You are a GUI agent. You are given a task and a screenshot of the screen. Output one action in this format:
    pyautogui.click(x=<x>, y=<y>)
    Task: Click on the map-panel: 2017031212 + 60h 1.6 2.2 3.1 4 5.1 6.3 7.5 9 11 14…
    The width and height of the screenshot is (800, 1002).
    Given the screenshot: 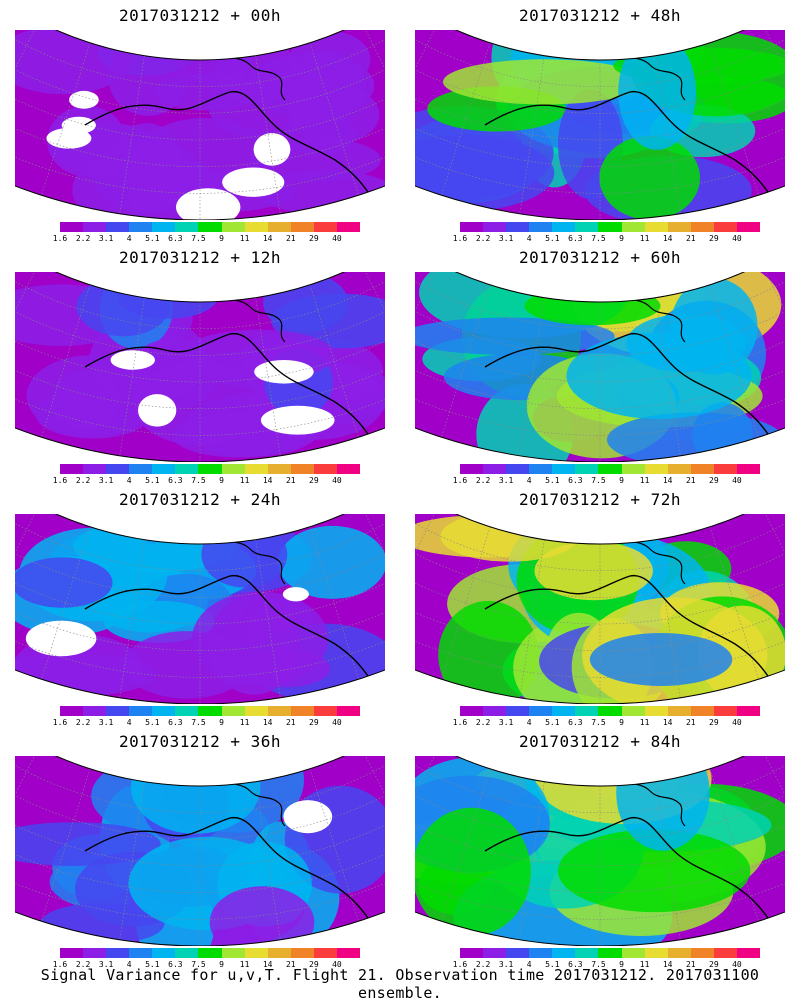 What is the action you would take?
    pyautogui.click(x=600, y=364)
    